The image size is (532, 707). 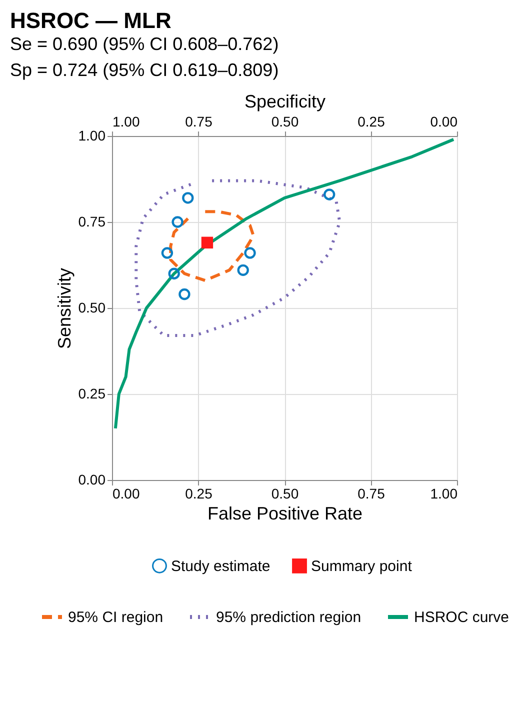 What do you see at coordinates (144, 70) in the screenshot?
I see `text: Sp = 0.724 (95% CI 0.619–0.809)` at bounding box center [144, 70].